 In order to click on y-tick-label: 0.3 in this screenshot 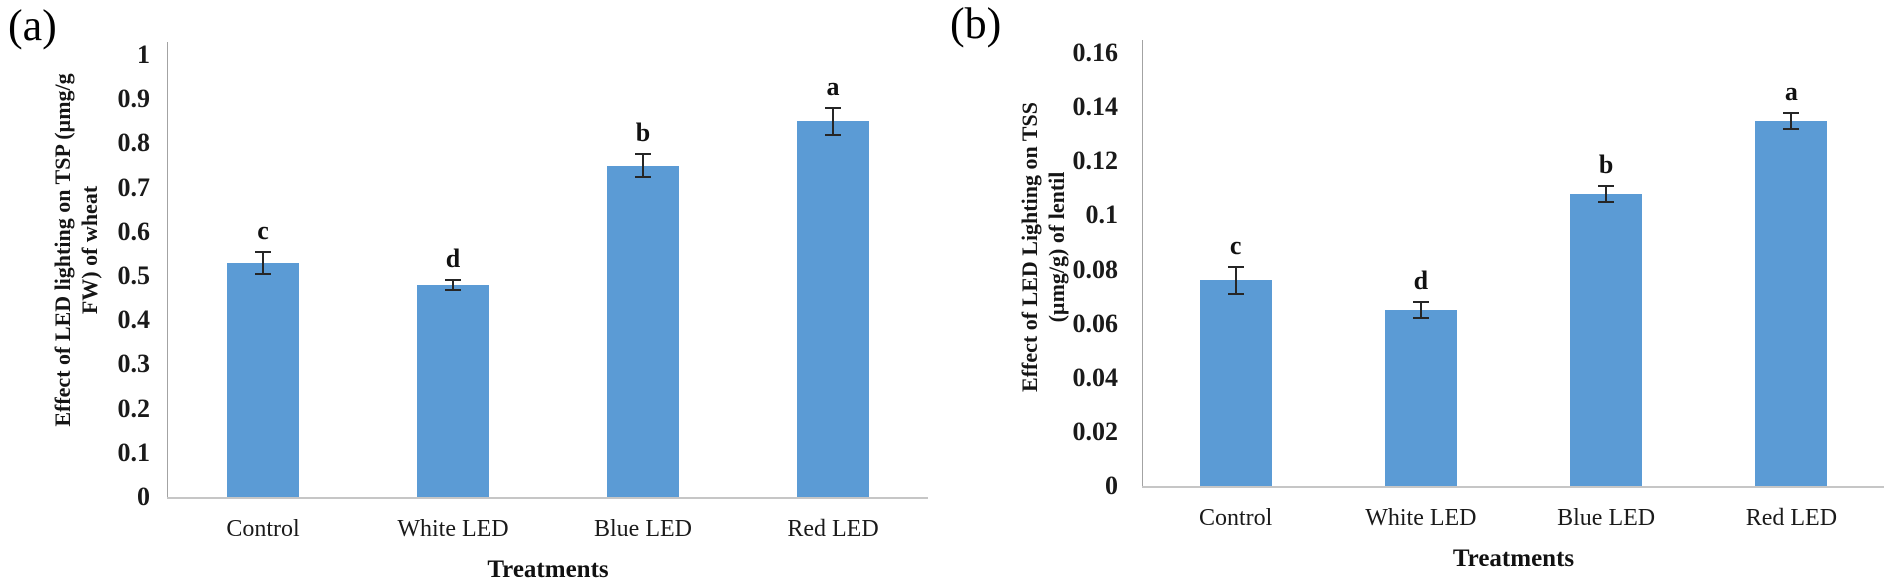, I will do `click(134, 364)`.